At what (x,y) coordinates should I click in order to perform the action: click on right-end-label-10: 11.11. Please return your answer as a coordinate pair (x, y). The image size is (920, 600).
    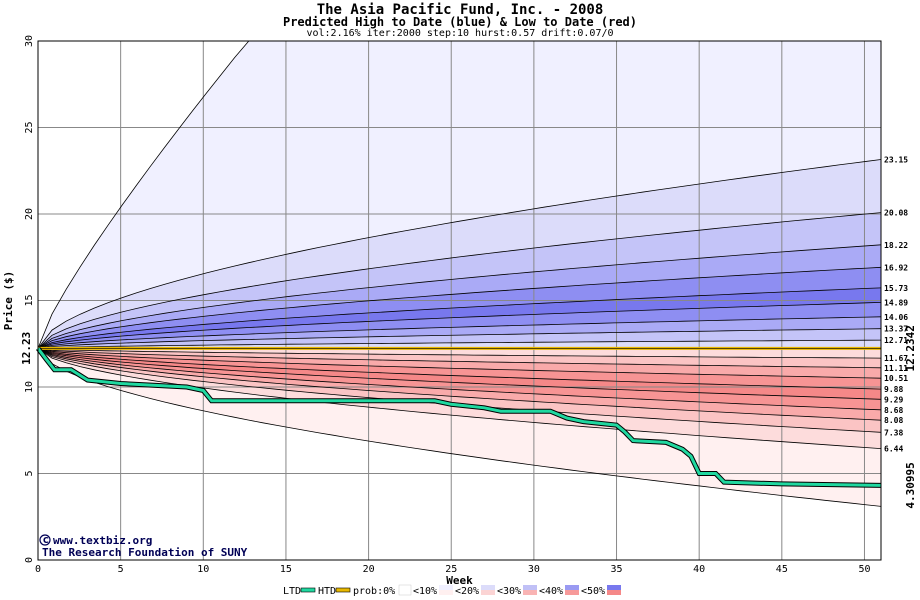
    Looking at the image, I should click on (896, 368).